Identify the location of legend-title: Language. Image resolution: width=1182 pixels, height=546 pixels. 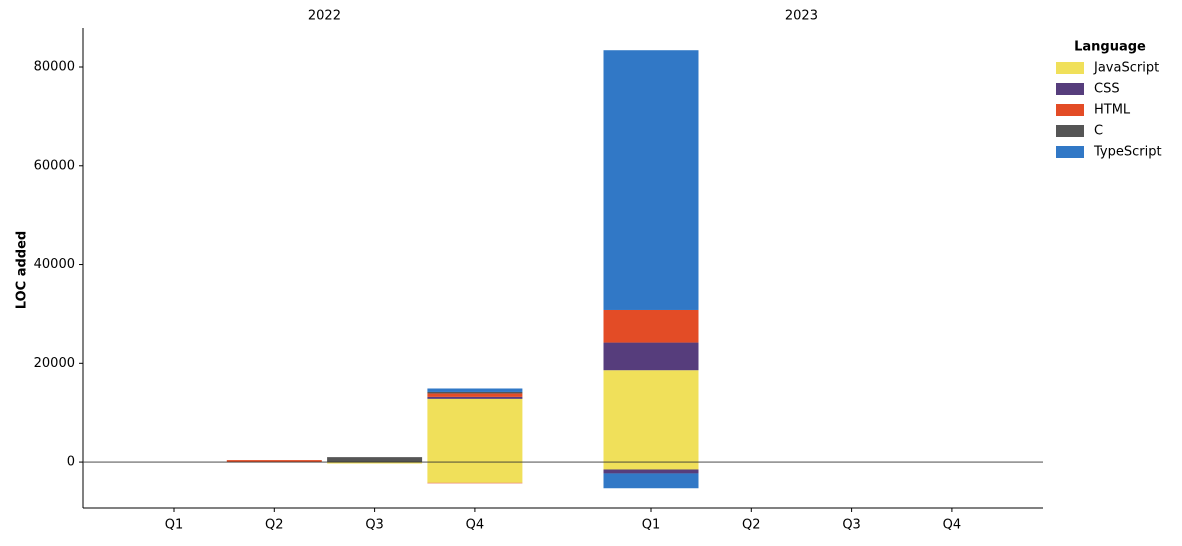
(1110, 47).